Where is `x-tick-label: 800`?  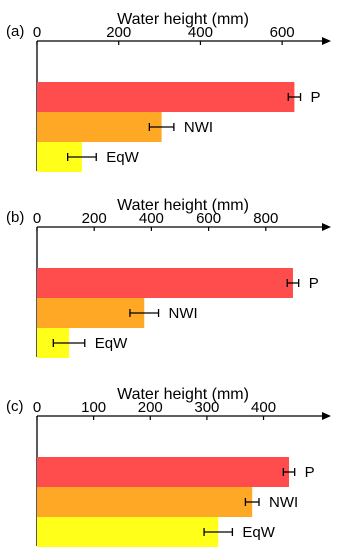 x-tick-label: 800 is located at coordinates (265, 218).